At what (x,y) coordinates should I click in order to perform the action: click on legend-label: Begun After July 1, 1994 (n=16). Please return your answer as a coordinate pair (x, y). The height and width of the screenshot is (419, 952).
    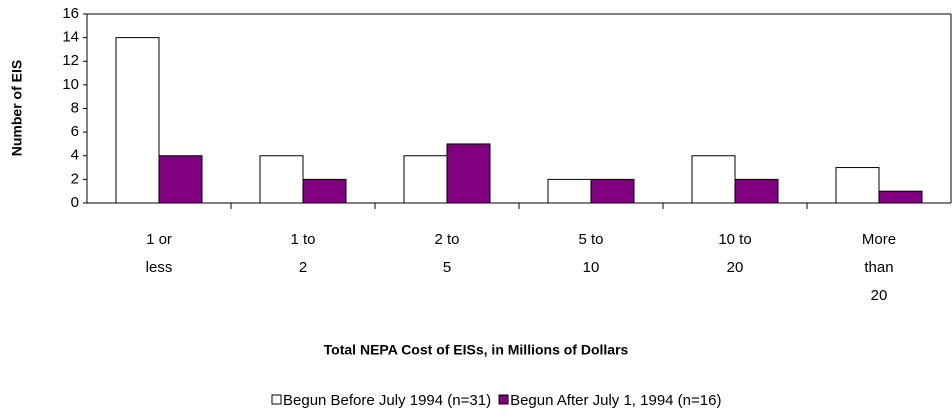
    Looking at the image, I should click on (615, 400).